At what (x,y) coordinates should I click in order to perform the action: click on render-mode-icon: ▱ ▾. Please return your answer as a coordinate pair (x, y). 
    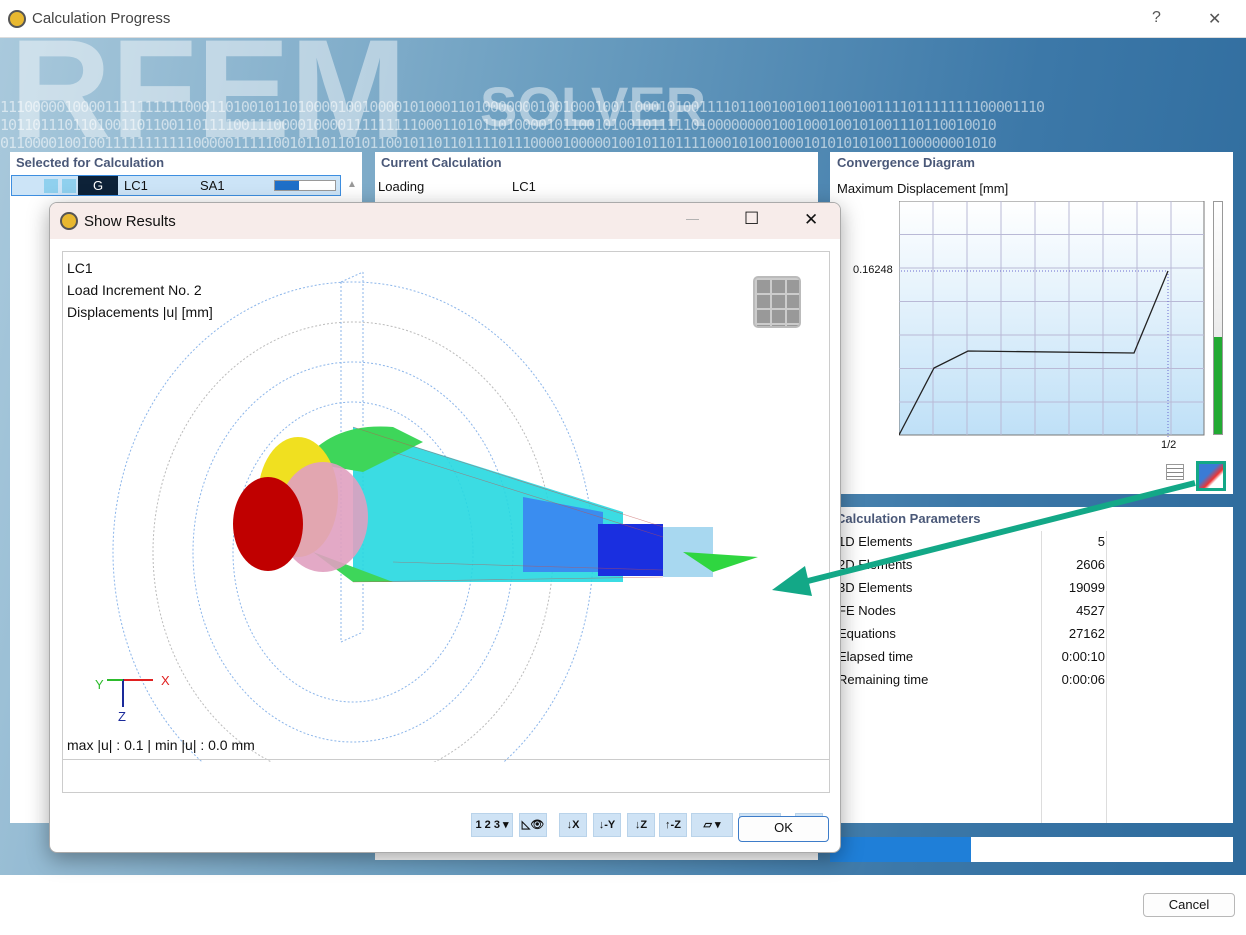
    Looking at the image, I should click on (712, 825).